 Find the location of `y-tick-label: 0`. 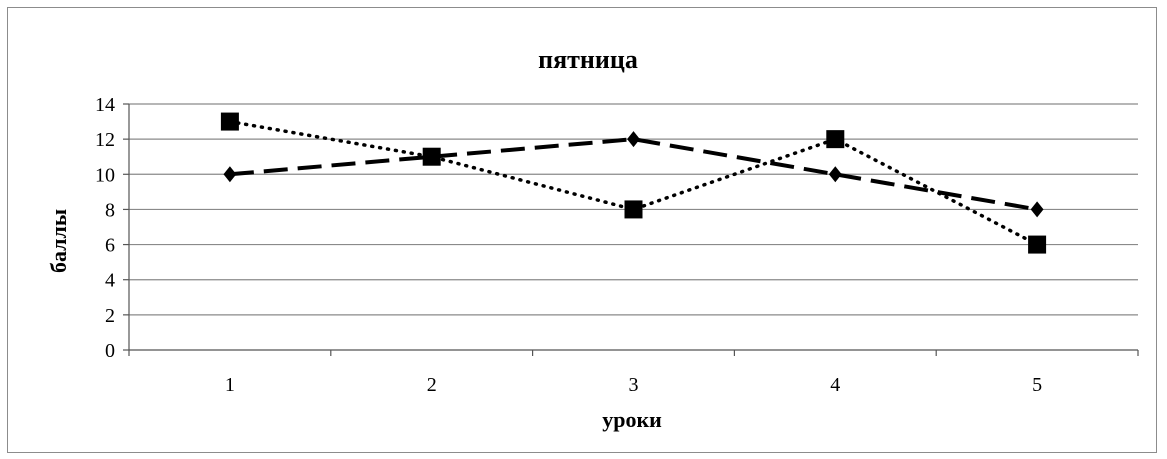

y-tick-label: 0 is located at coordinates (110, 351).